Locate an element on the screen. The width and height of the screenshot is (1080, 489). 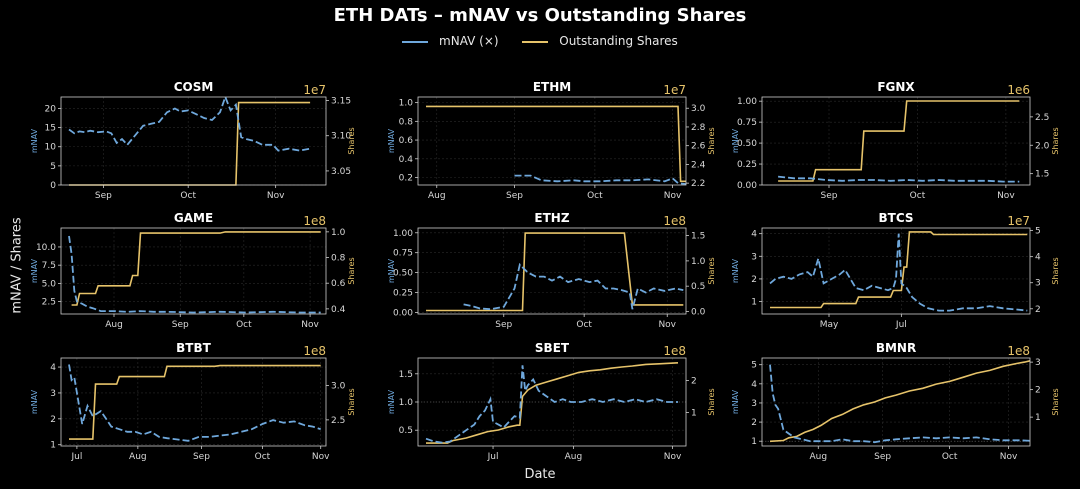
legend-item-mnav: mNAV (×) is located at coordinates (450, 41).